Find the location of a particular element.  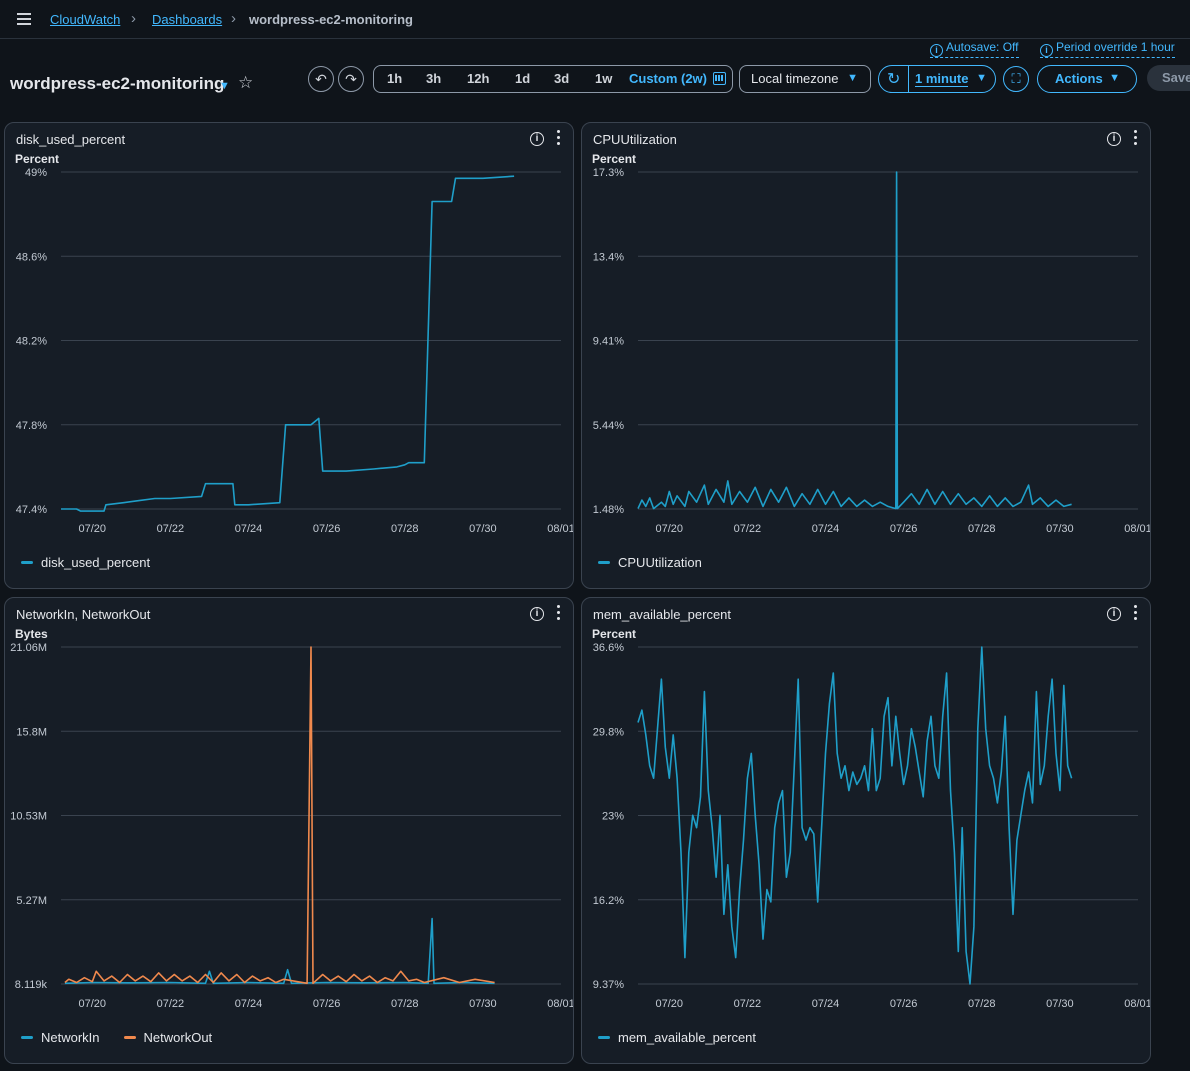

range-custom: Custom (2w) is located at coordinates (668, 78).